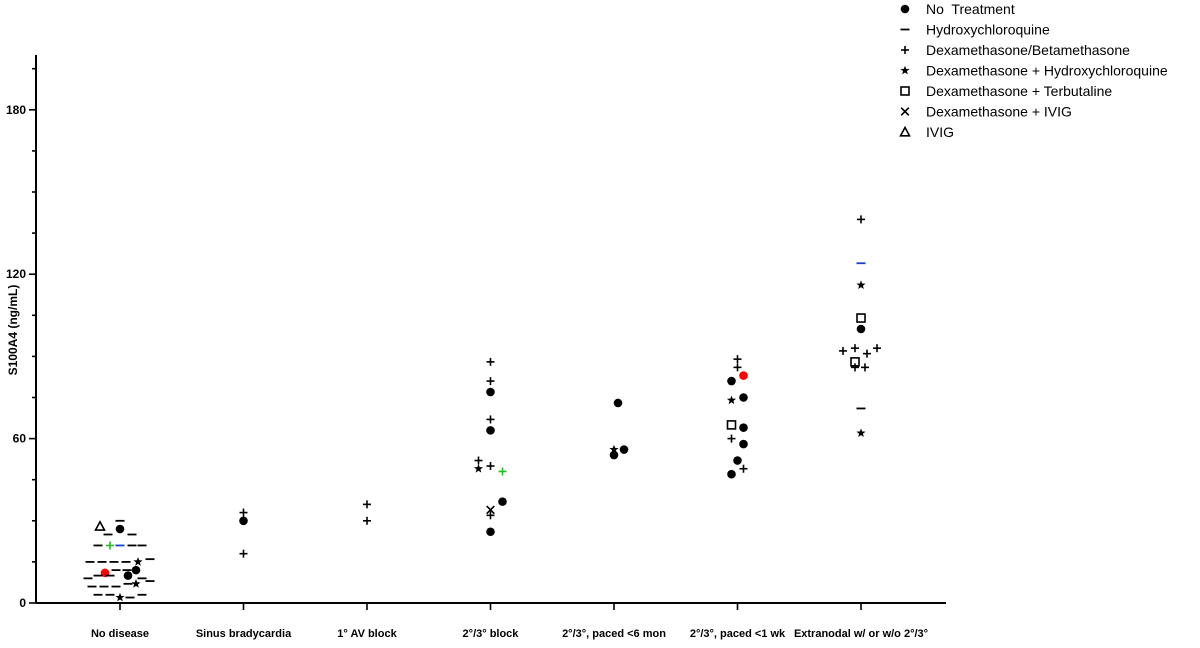  What do you see at coordinates (120, 634) in the screenshot?
I see `x-category-label: No disease` at bounding box center [120, 634].